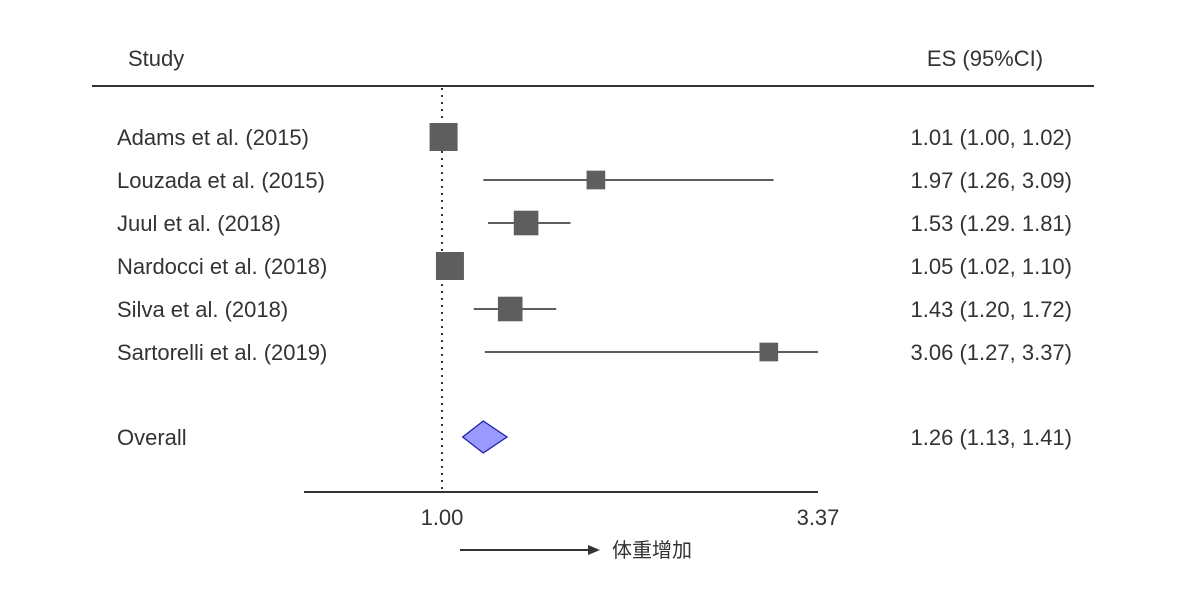  What do you see at coordinates (485, 437) in the screenshot?
I see `overall-diamond` at bounding box center [485, 437].